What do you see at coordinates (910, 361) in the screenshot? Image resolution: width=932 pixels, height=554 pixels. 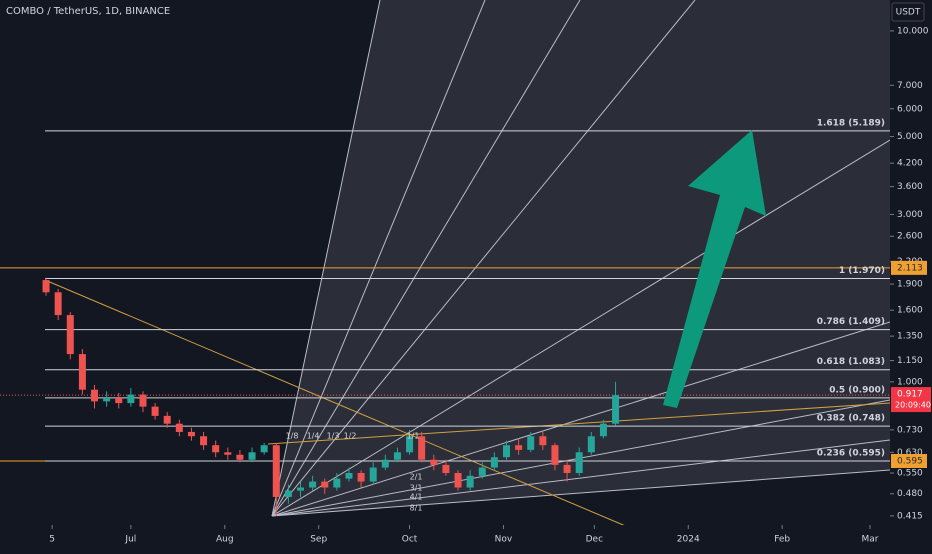 I see `y-tick-label: 1.150` at bounding box center [910, 361].